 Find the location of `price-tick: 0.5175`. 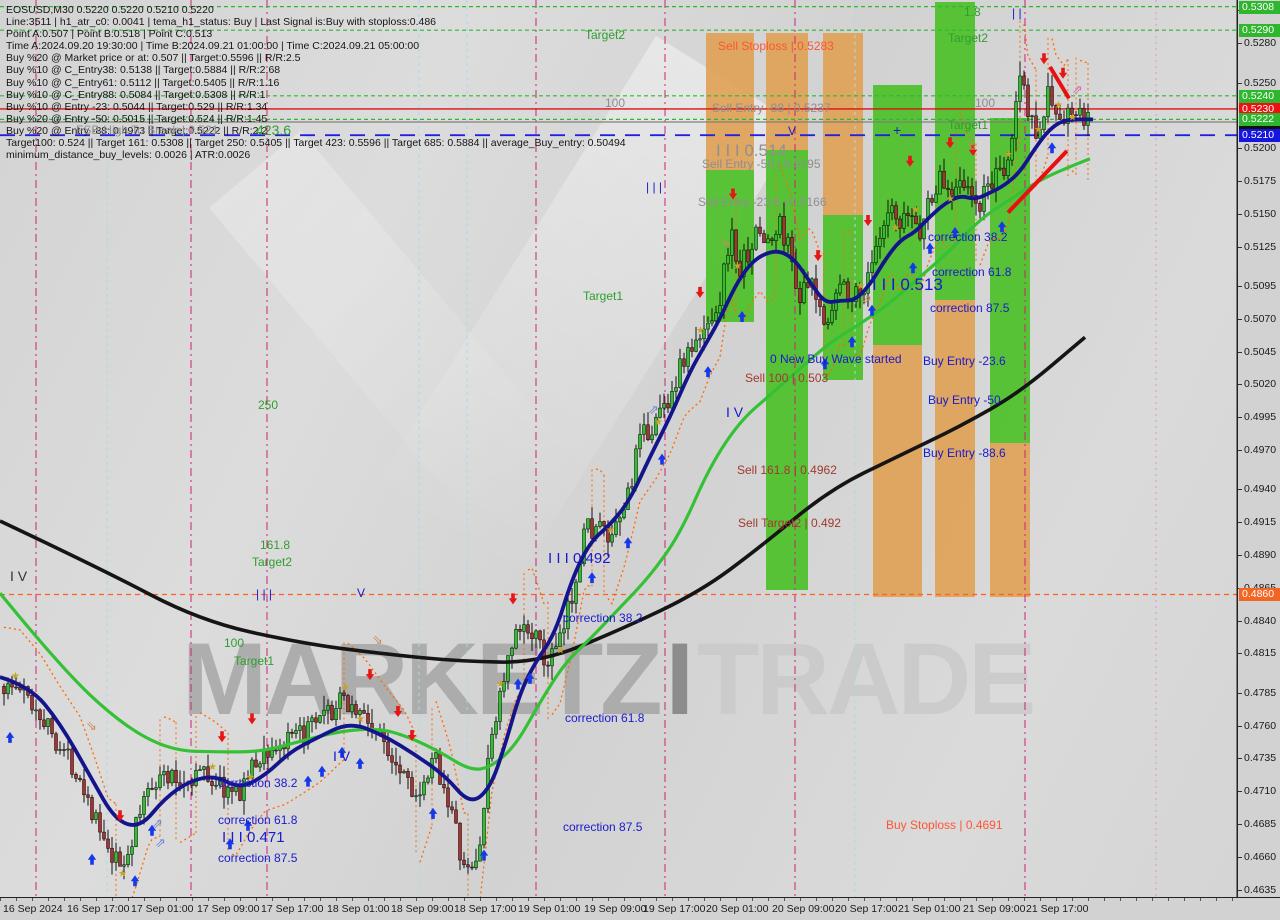

price-tick: 0.5175 is located at coordinates (1259, 181).